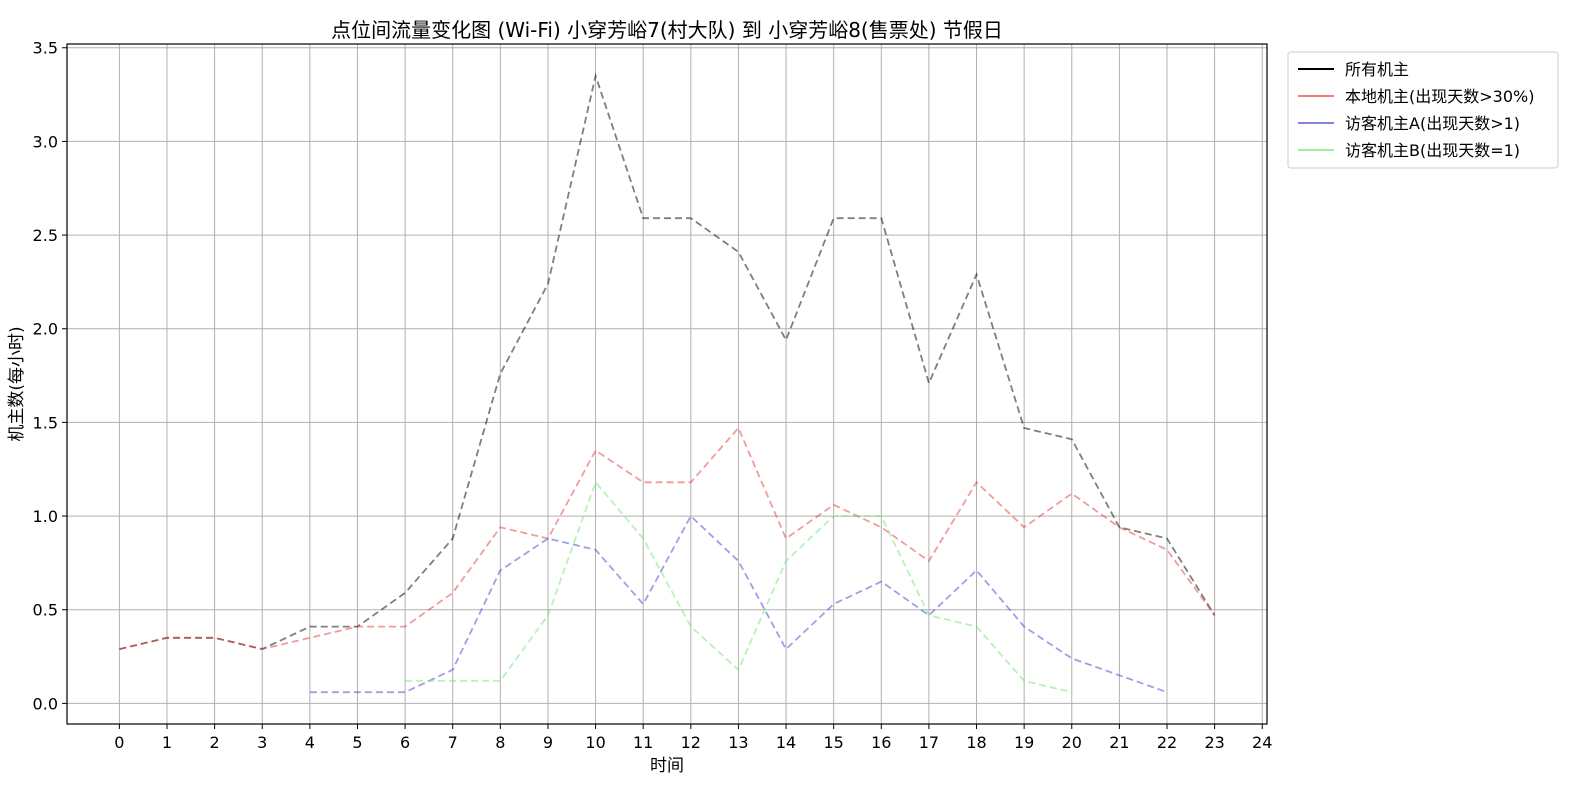 The image size is (1578, 792). I want to click on x-tick-label: 0, so click(119, 742).